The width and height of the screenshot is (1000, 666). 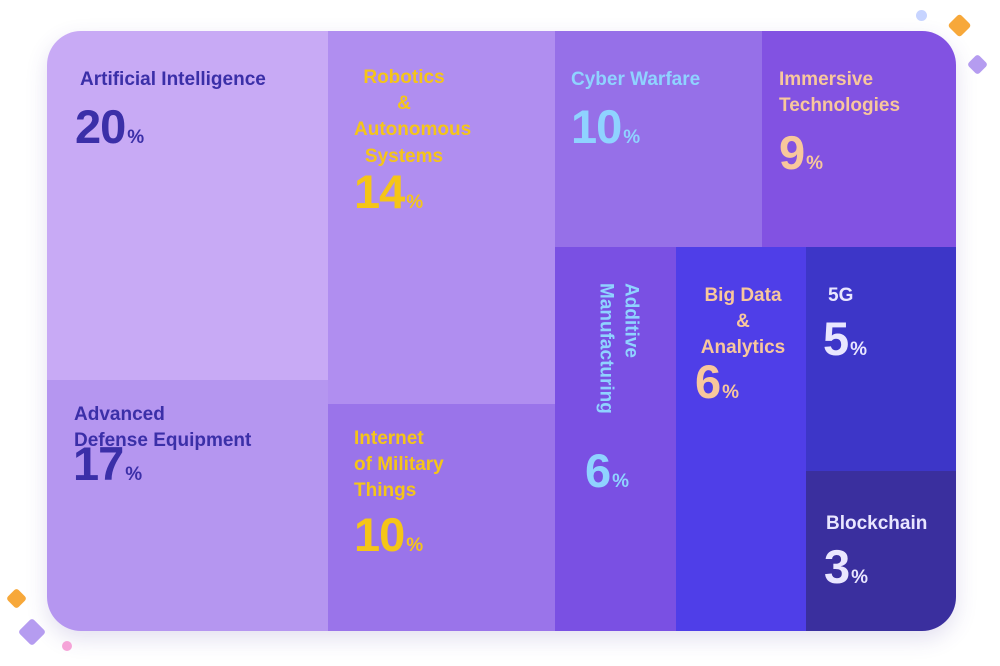 I want to click on tile-internet-of-military-things: Internet of Military Things 10%, so click(x=441, y=517).